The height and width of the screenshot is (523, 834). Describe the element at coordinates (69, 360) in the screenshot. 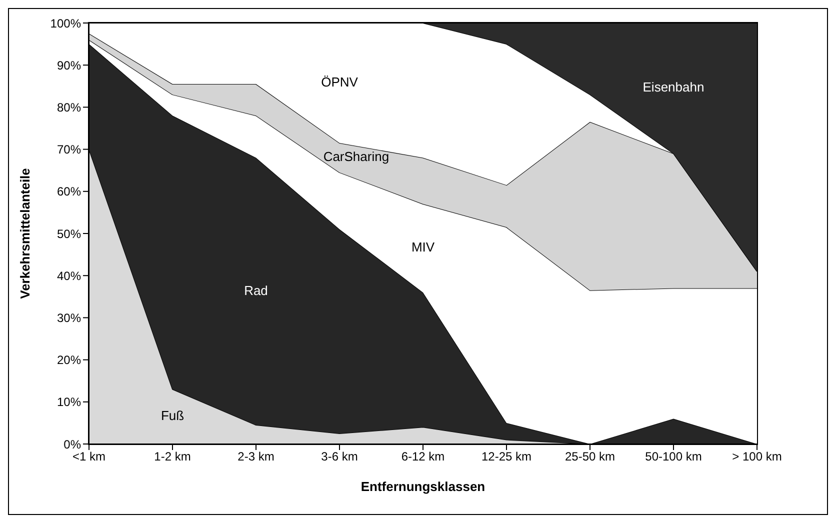

I see `y-tick-label: 20%` at that location.